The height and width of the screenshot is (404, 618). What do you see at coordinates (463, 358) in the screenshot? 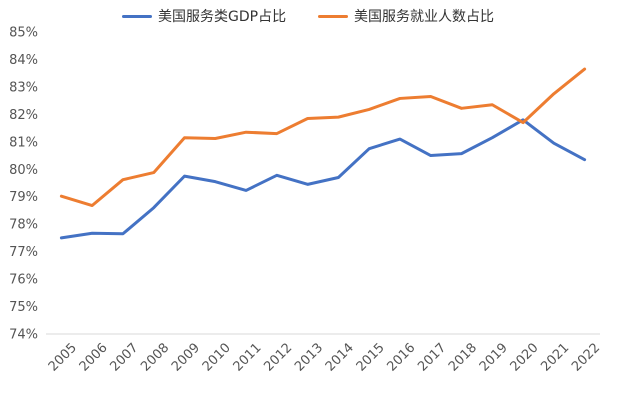
I see `x-tick-label: 2018` at bounding box center [463, 358].